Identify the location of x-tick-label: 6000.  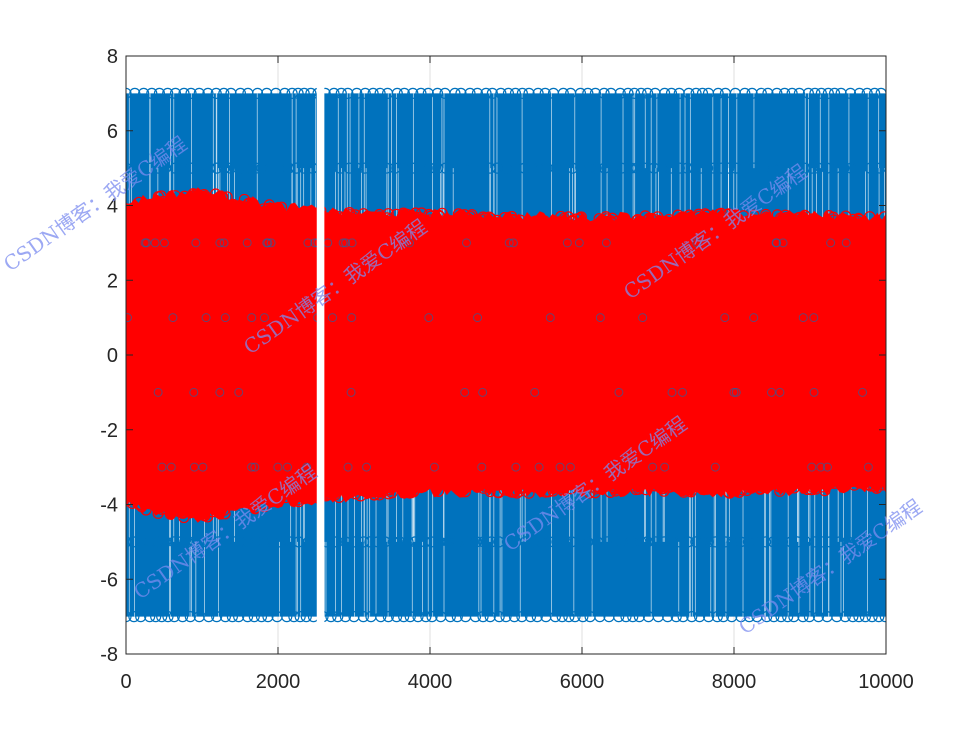
(582, 682).